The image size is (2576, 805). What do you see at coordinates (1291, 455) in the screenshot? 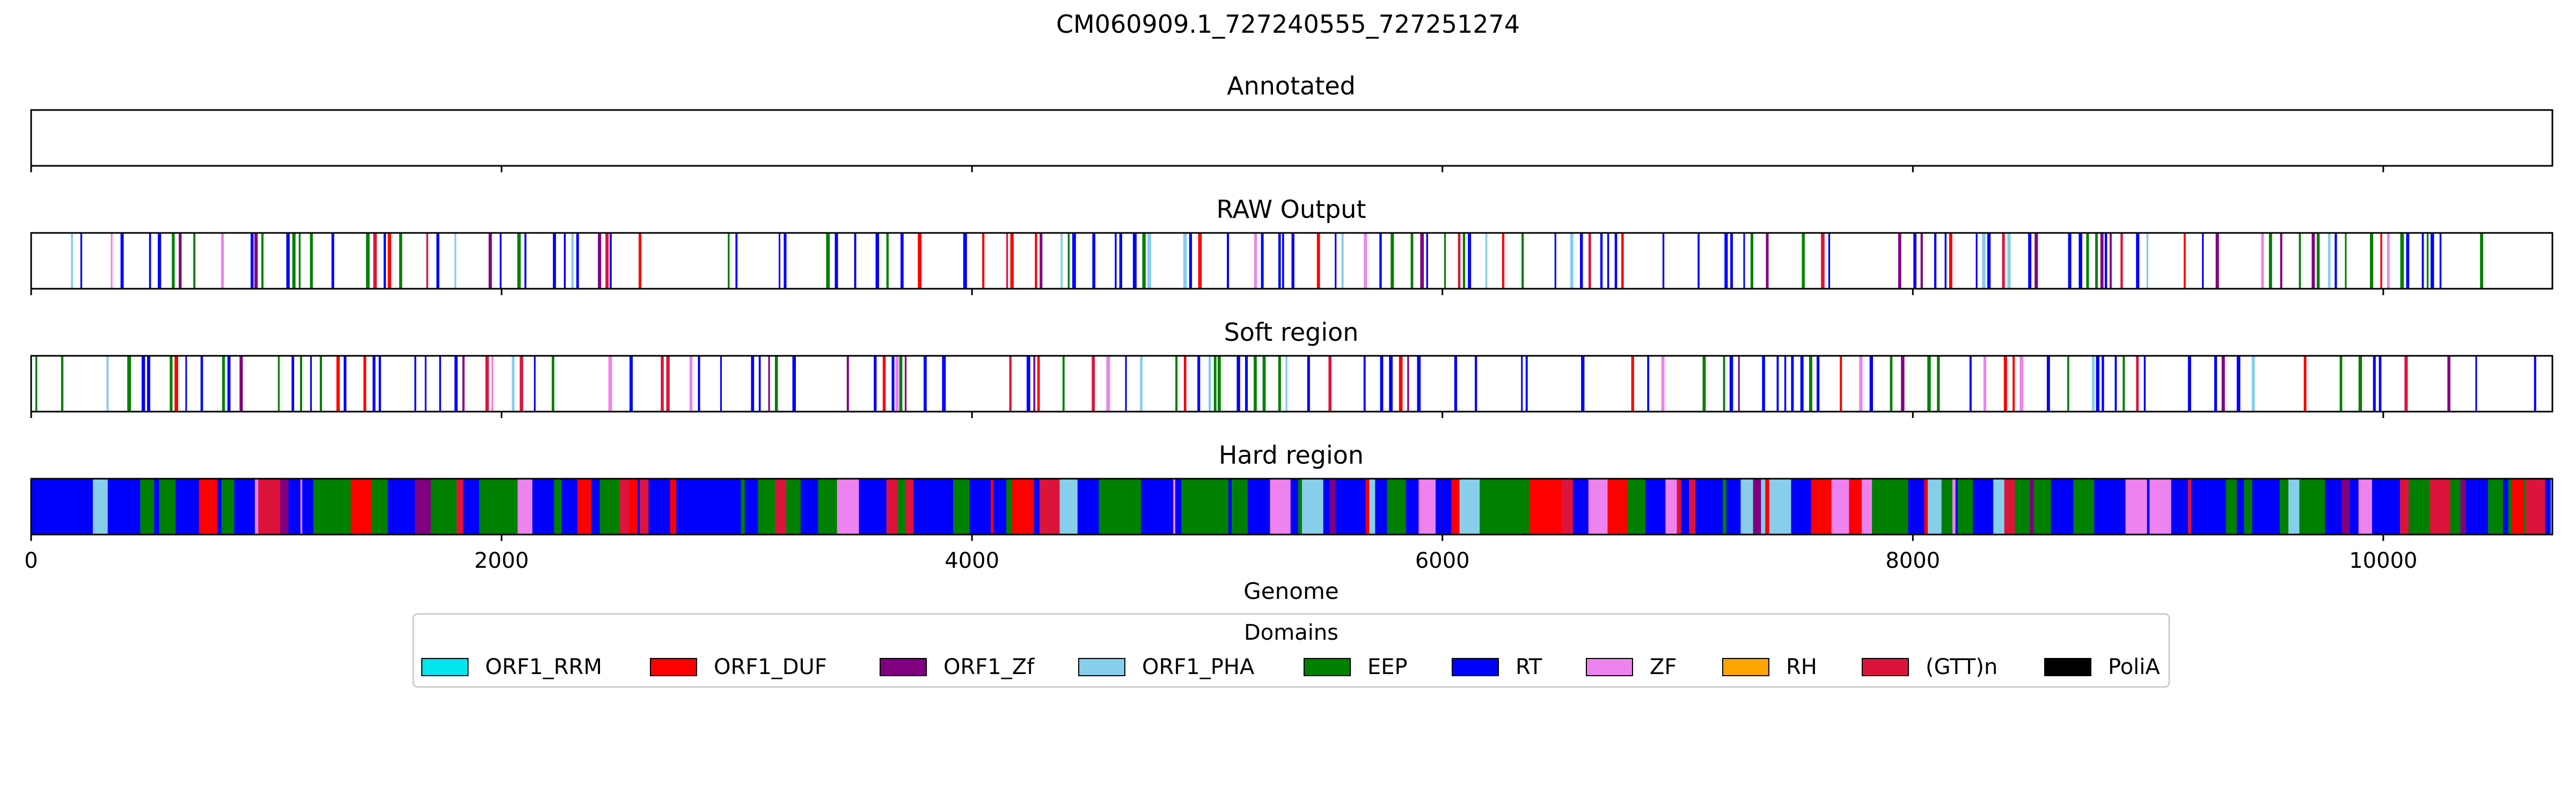
I see `panel-title-hard-region: Hard region` at bounding box center [1291, 455].